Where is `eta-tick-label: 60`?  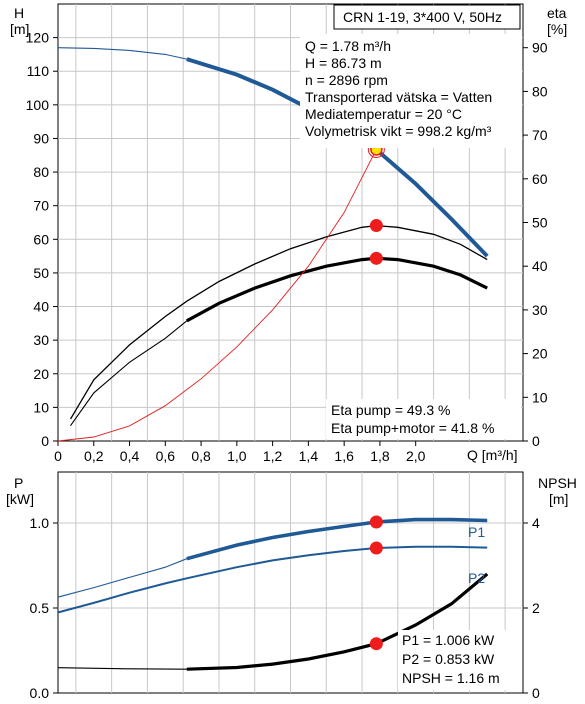
eta-tick-label: 60 is located at coordinates (540, 179).